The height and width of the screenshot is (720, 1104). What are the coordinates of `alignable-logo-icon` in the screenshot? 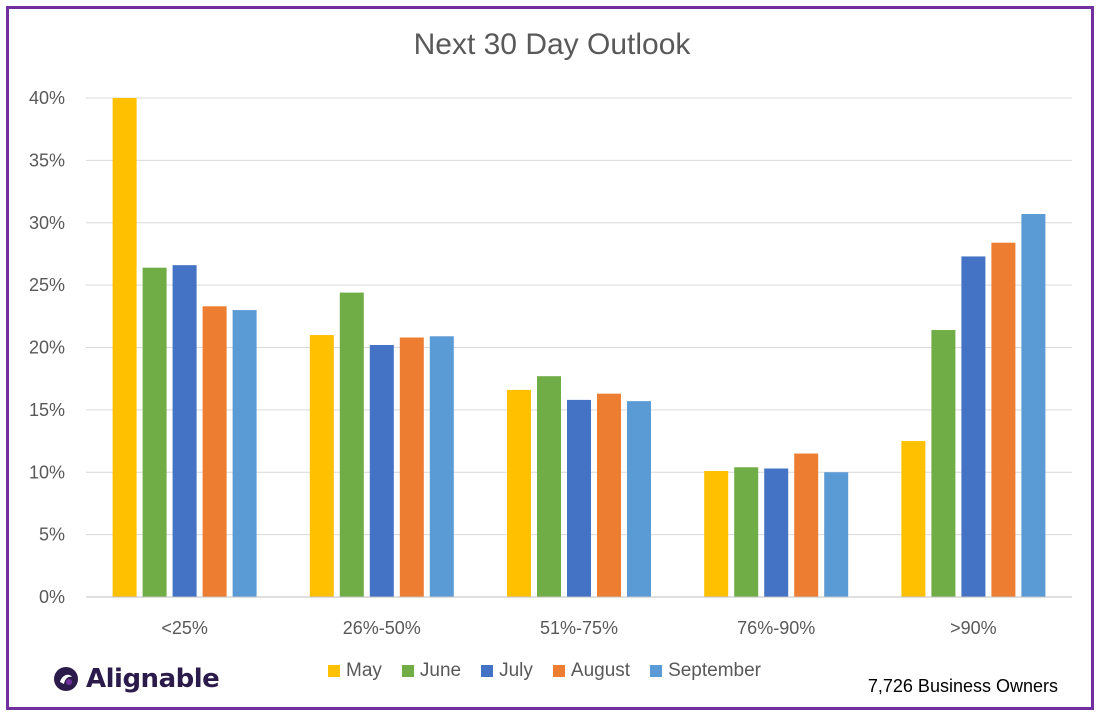 It's located at (66, 679).